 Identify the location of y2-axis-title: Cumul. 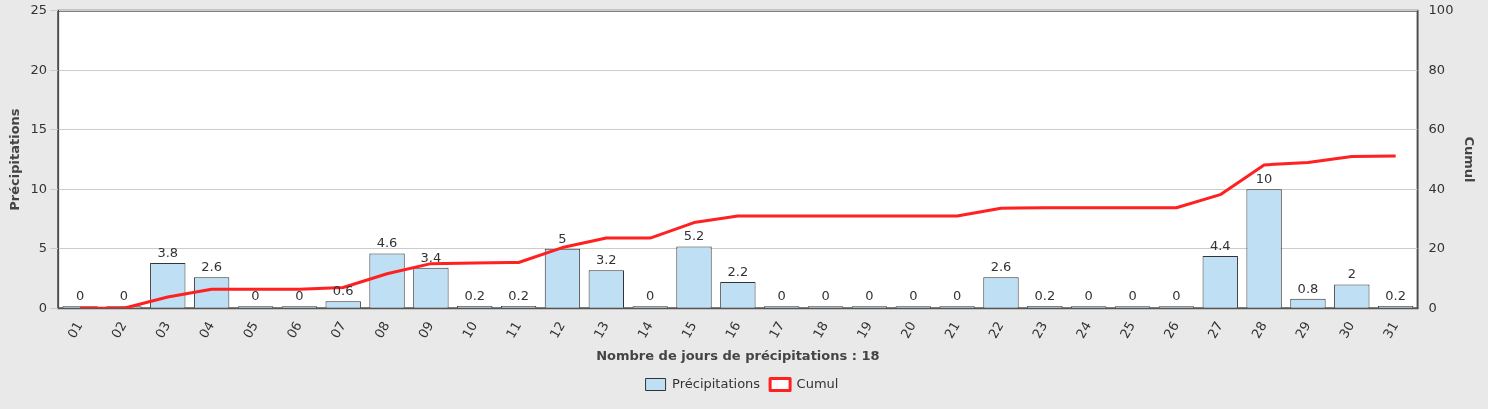
(1469, 159).